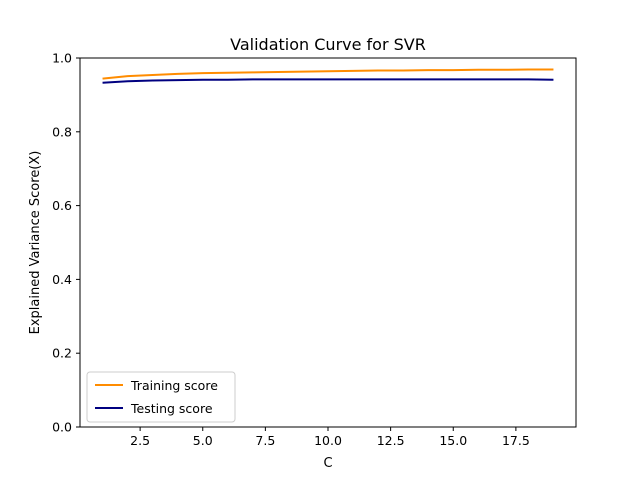 The width and height of the screenshot is (640, 480). Describe the element at coordinates (453, 440) in the screenshot. I see `x-tick-label: 15.0` at that location.